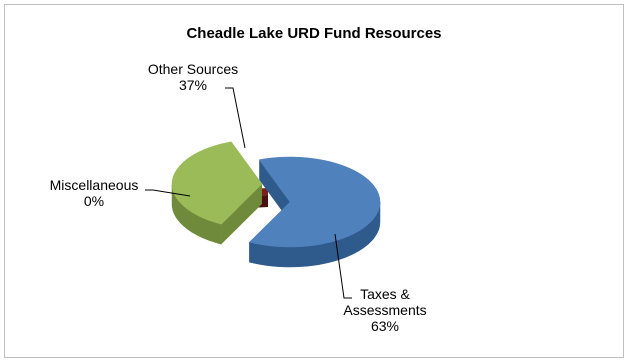  I want to click on data-label-text: Miscellaneous, so click(94, 185).